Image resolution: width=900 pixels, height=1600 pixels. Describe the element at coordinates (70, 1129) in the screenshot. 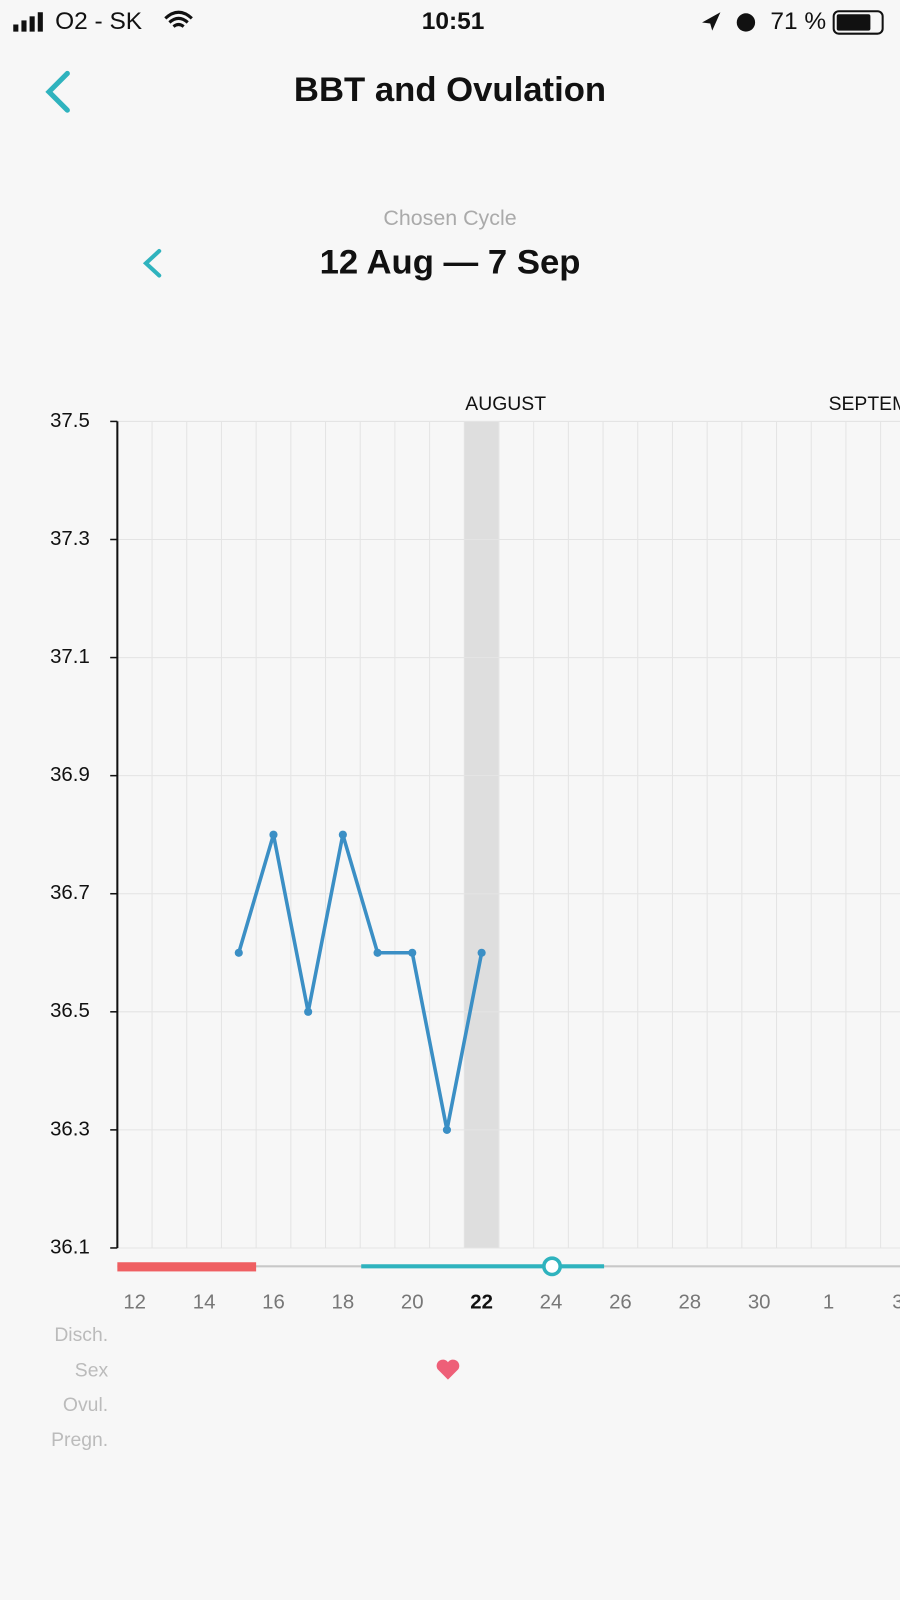

I see `y-tick-label: 36.3` at that location.